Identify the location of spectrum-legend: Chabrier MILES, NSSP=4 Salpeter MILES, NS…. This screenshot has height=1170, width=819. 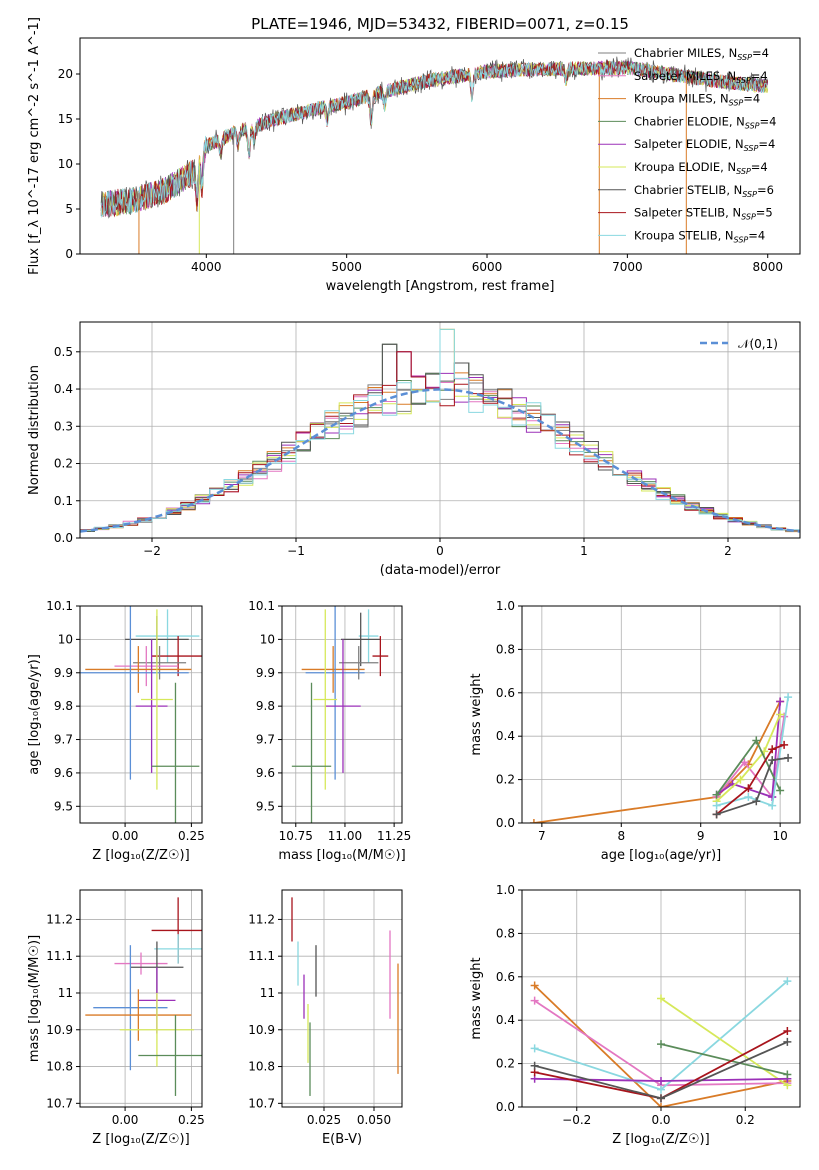
(687, 145).